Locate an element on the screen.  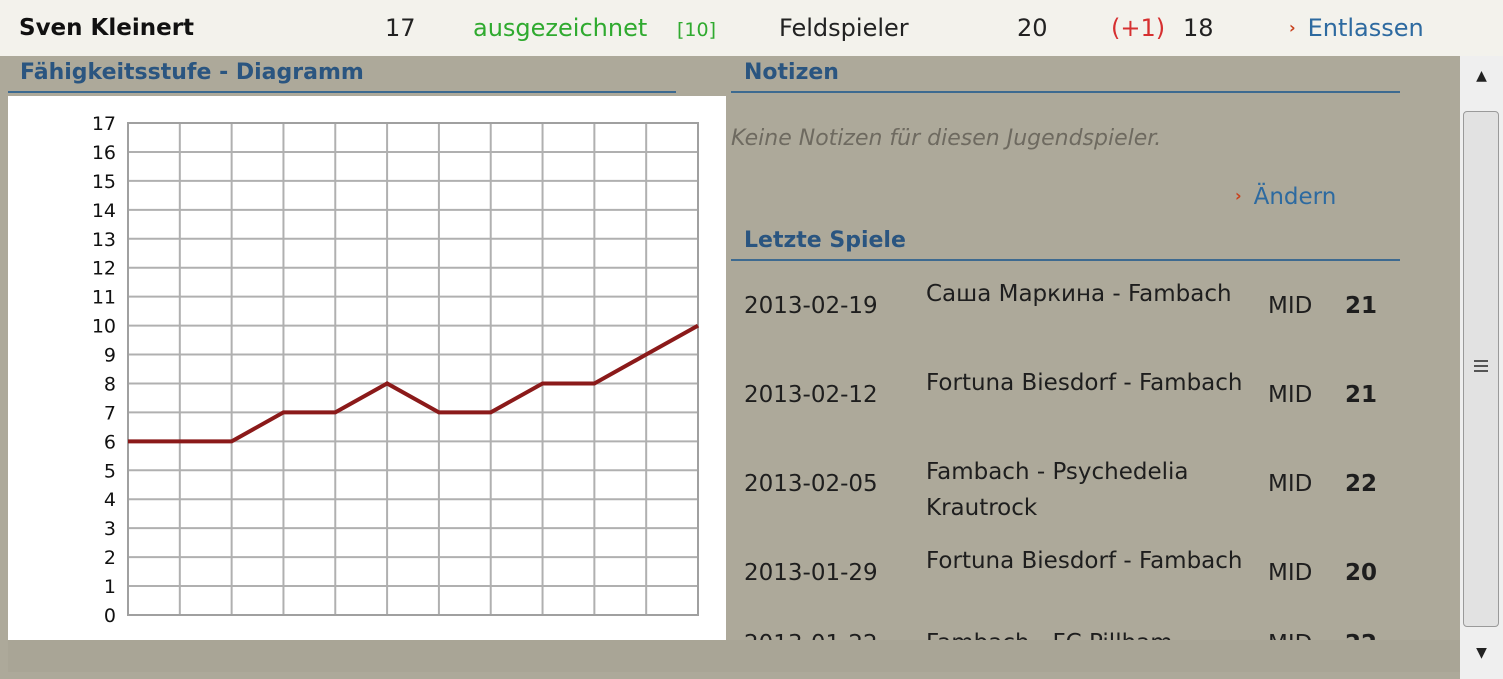
dismiss-label: Entlassen is located at coordinates (1365, 28).